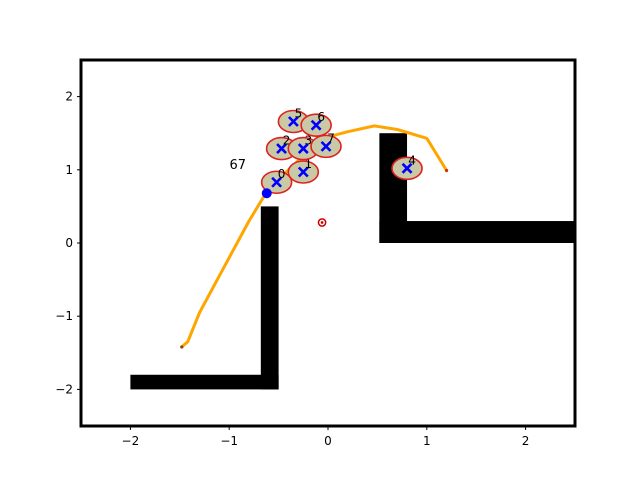  Describe the element at coordinates (269, 298) in the screenshot. I see `obstacle-left-pillar` at that location.